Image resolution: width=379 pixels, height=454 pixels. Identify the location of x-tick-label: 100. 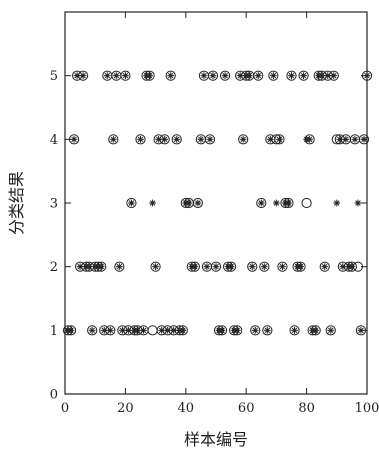
(367, 408).